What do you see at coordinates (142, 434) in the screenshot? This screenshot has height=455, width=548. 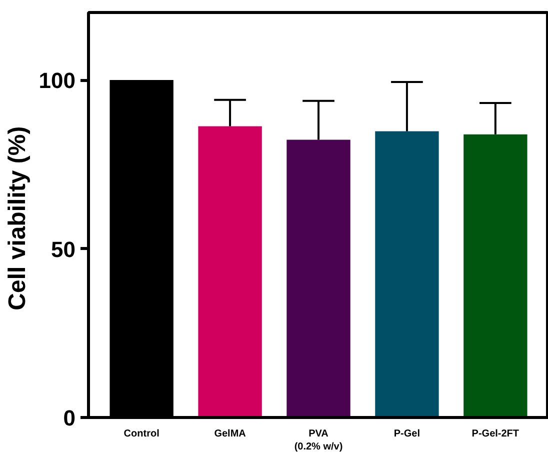 I see `x-tick-label: Control` at bounding box center [142, 434].